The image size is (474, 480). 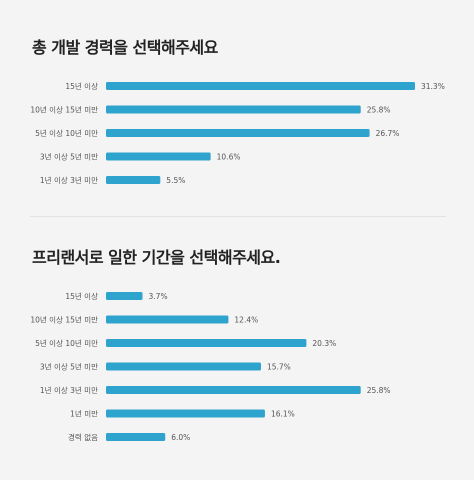 What do you see at coordinates (246, 320) in the screenshot?
I see `value-label: 12.4%` at bounding box center [246, 320].